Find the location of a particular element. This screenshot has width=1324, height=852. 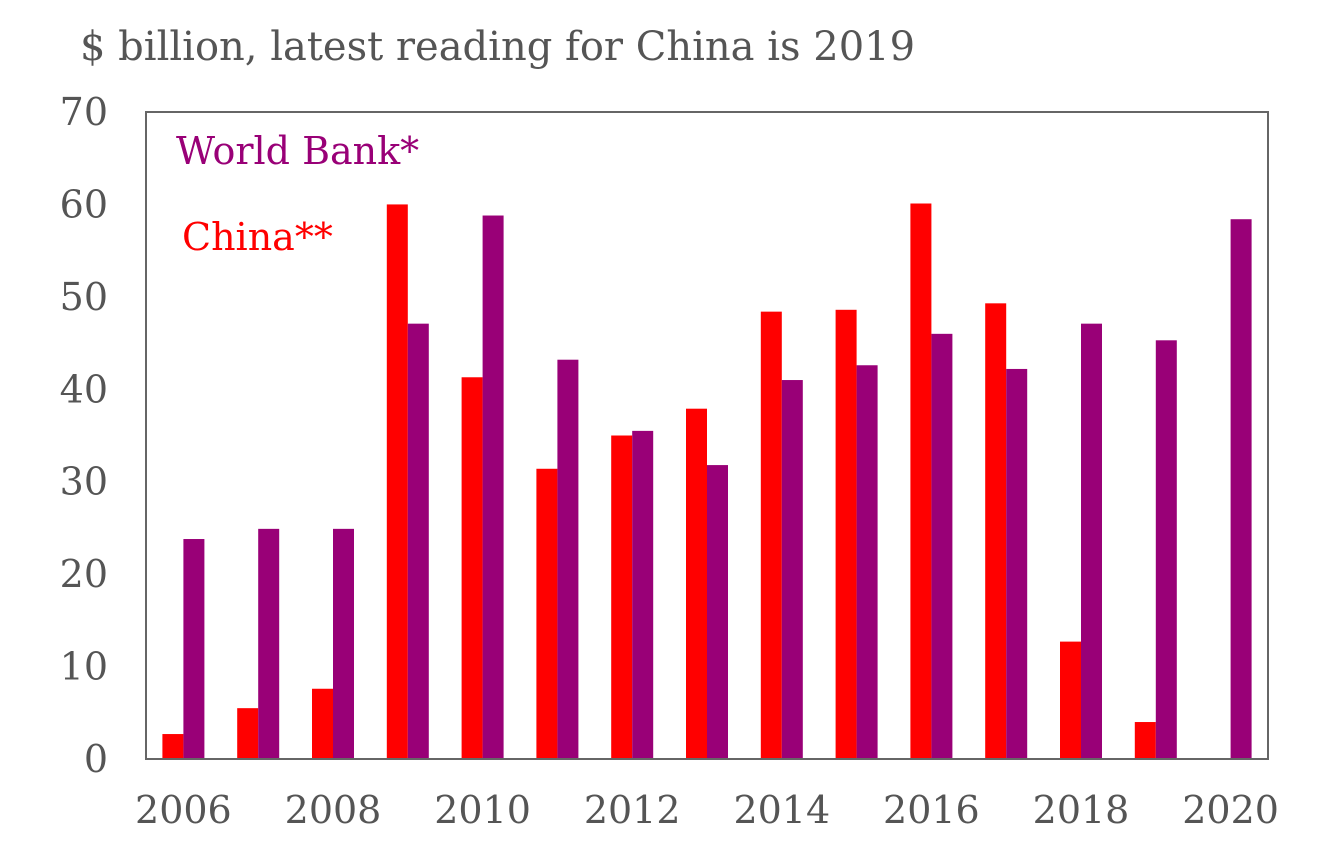

bar-china-2009 is located at coordinates (397, 481).